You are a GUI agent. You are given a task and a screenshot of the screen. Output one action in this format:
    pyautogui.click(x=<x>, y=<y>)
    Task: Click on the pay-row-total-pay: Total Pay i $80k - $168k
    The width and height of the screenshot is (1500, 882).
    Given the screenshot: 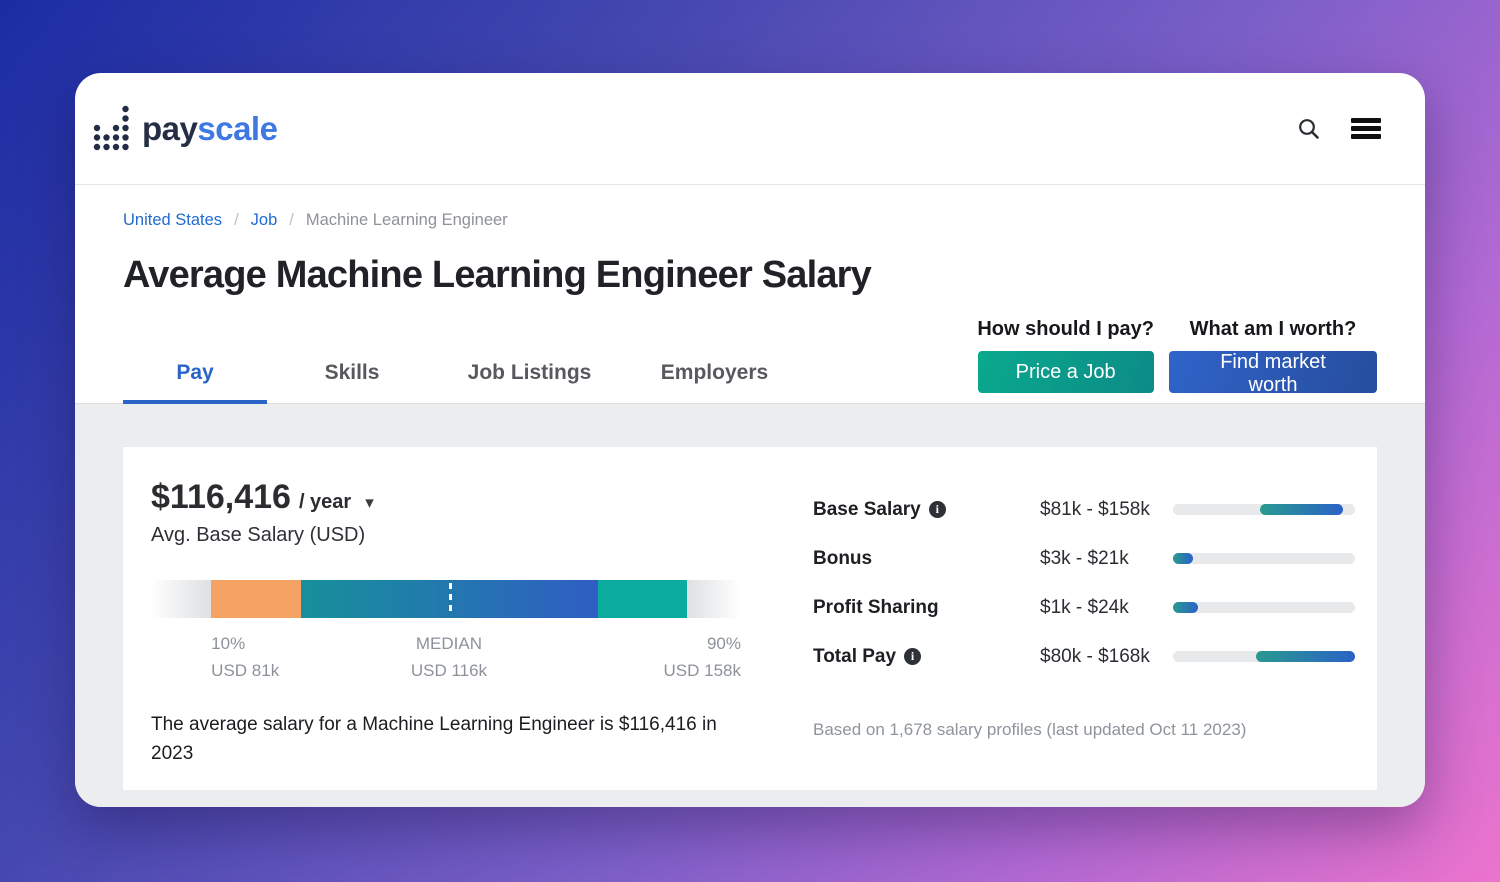 What is the action you would take?
    pyautogui.click(x=1084, y=656)
    